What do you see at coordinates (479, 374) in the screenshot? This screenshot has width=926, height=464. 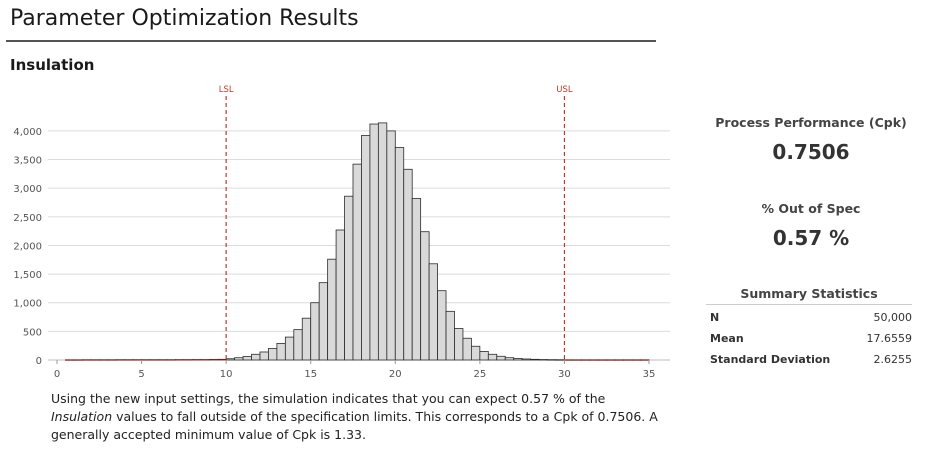 I see `x-tick-label: 25` at bounding box center [479, 374].